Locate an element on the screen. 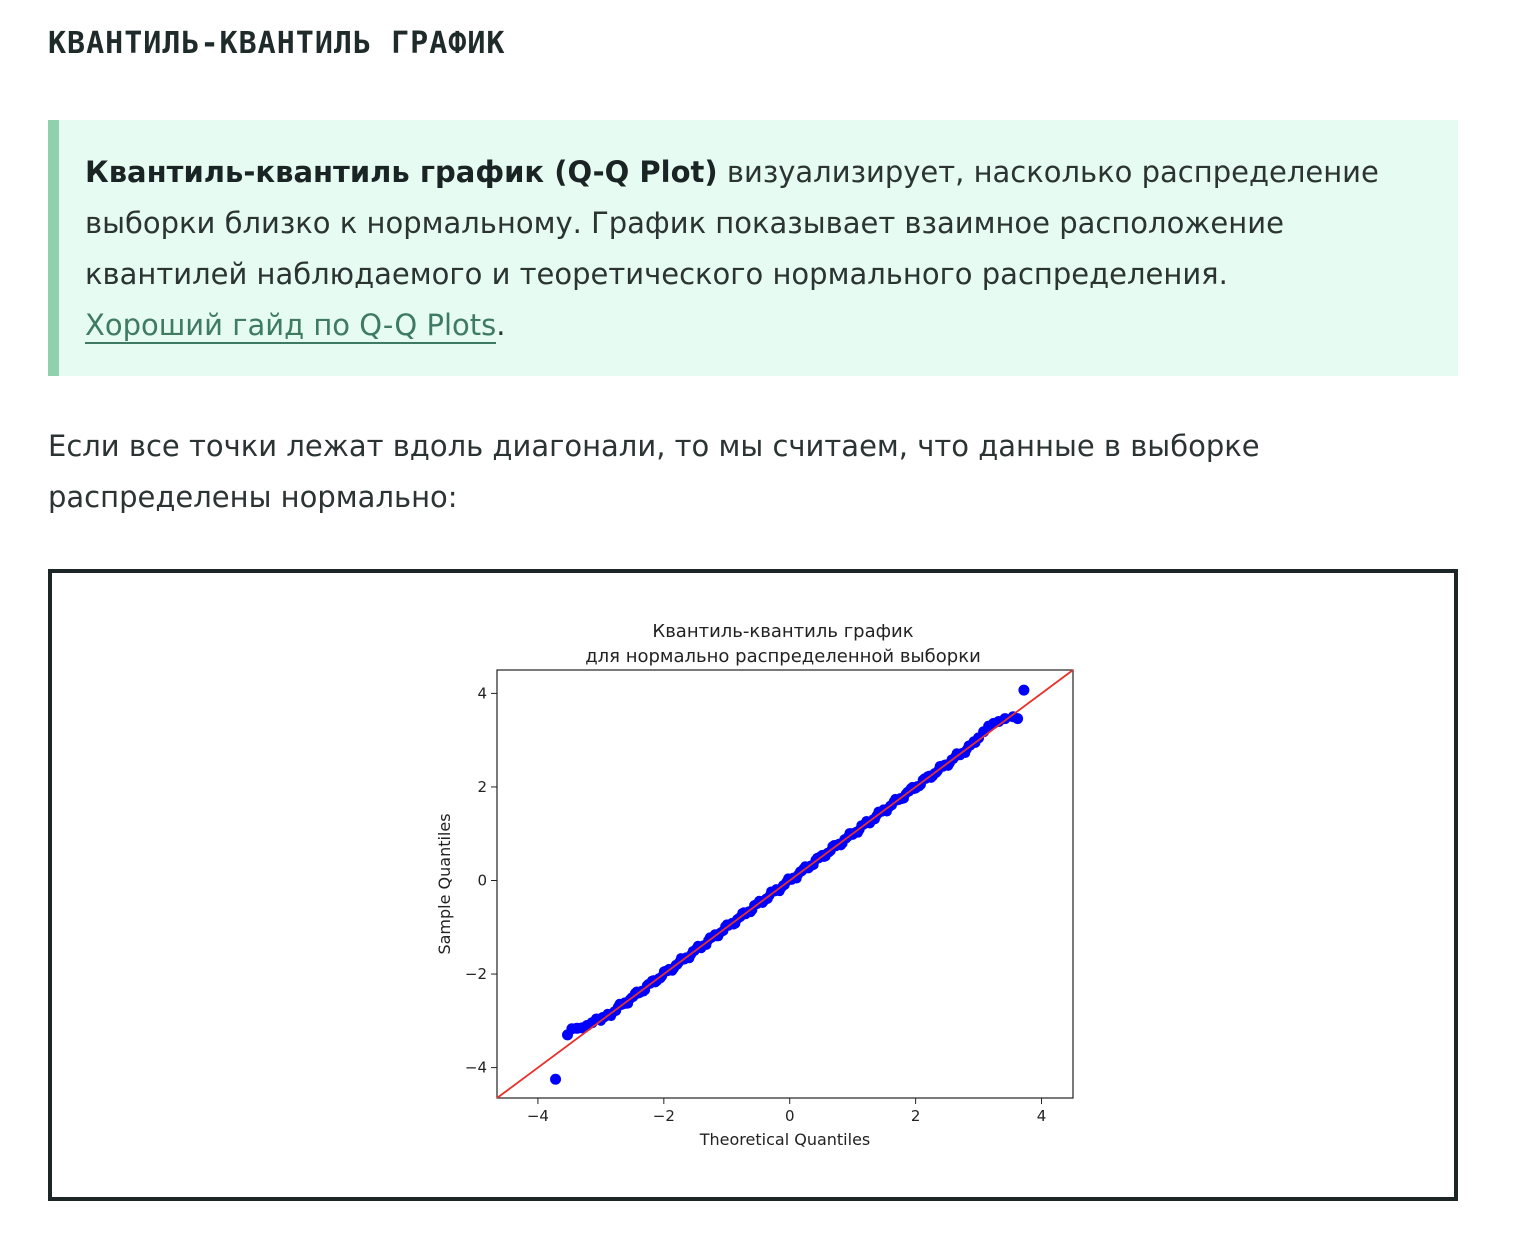 This screenshot has width=1520, height=1246. chart-title-line: для нормально распределенной выборки is located at coordinates (783, 656).